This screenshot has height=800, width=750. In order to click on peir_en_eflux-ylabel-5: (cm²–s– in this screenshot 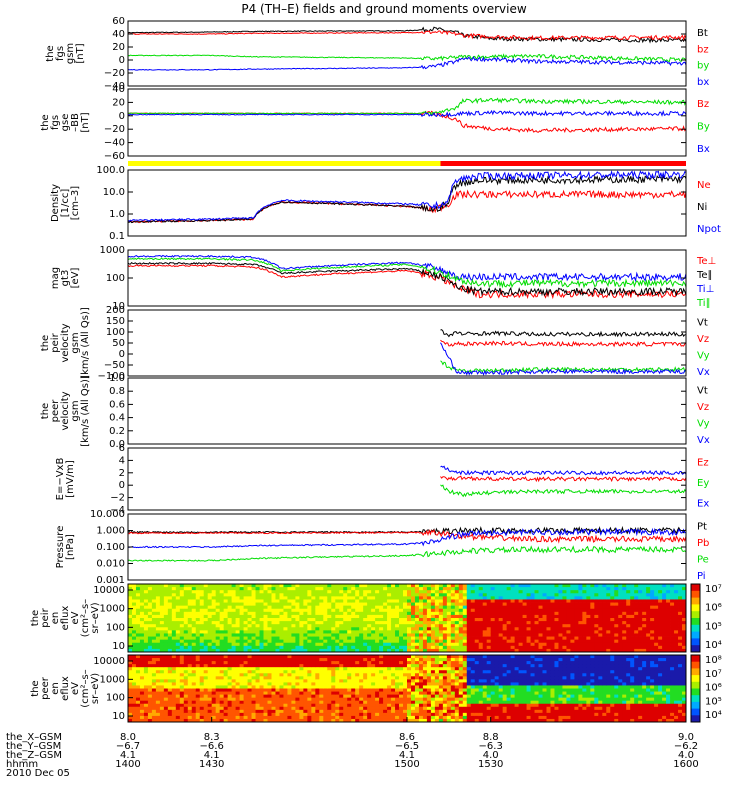, I will do `click(85, 618)`.